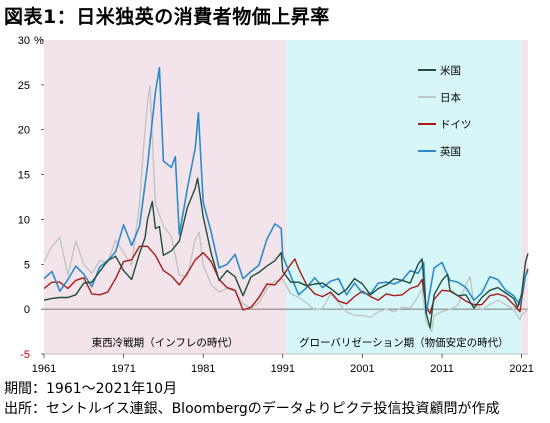  What do you see at coordinates (123, 369) in the screenshot?
I see `x-tick-label: 1971` at bounding box center [123, 369].